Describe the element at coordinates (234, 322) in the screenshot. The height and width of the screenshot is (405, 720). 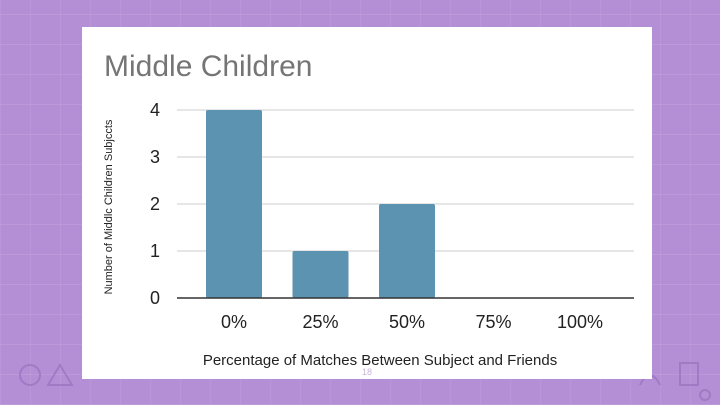
I see `x-tick-label: 0%` at that location.